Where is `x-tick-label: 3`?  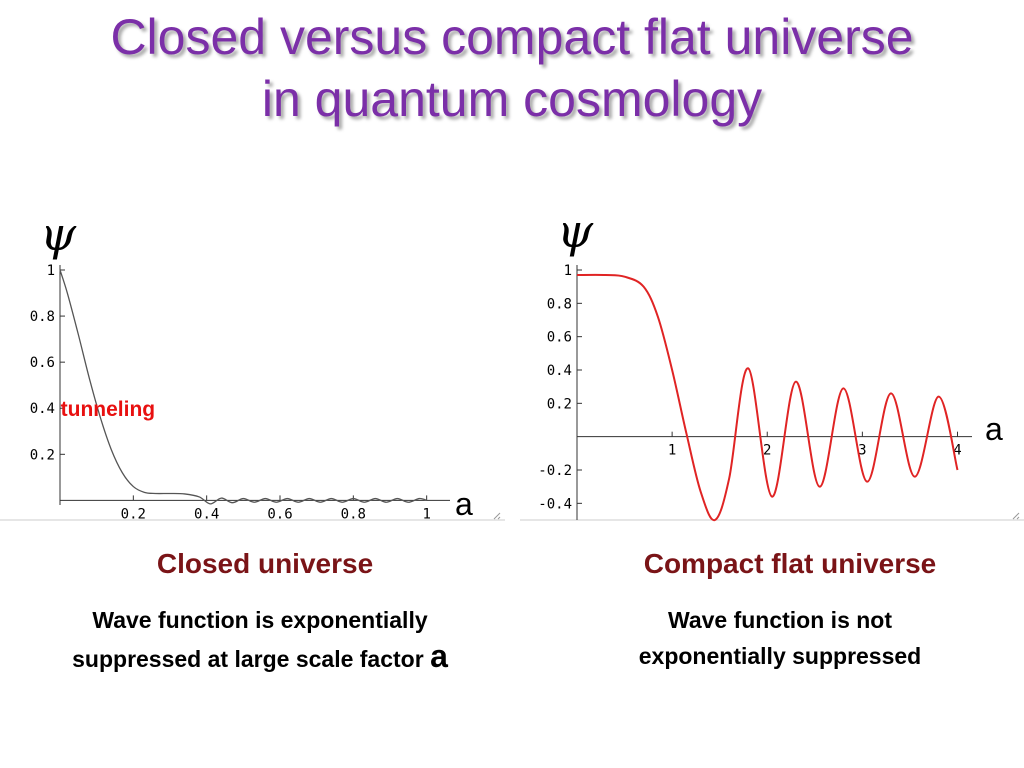 x-tick-label: 3 is located at coordinates (862, 451).